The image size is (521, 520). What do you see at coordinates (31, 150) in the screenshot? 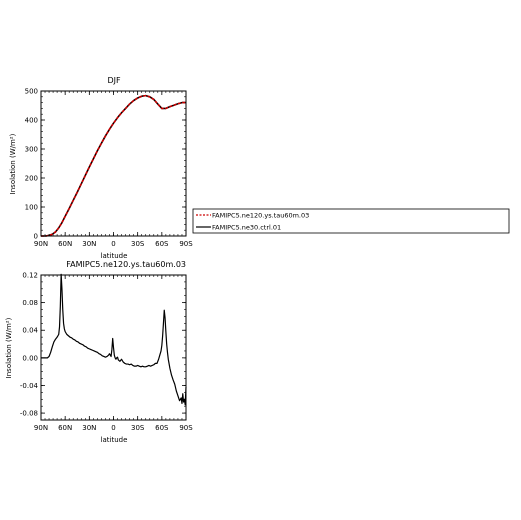
I see `y-tick-label: 300` at bounding box center [31, 150].